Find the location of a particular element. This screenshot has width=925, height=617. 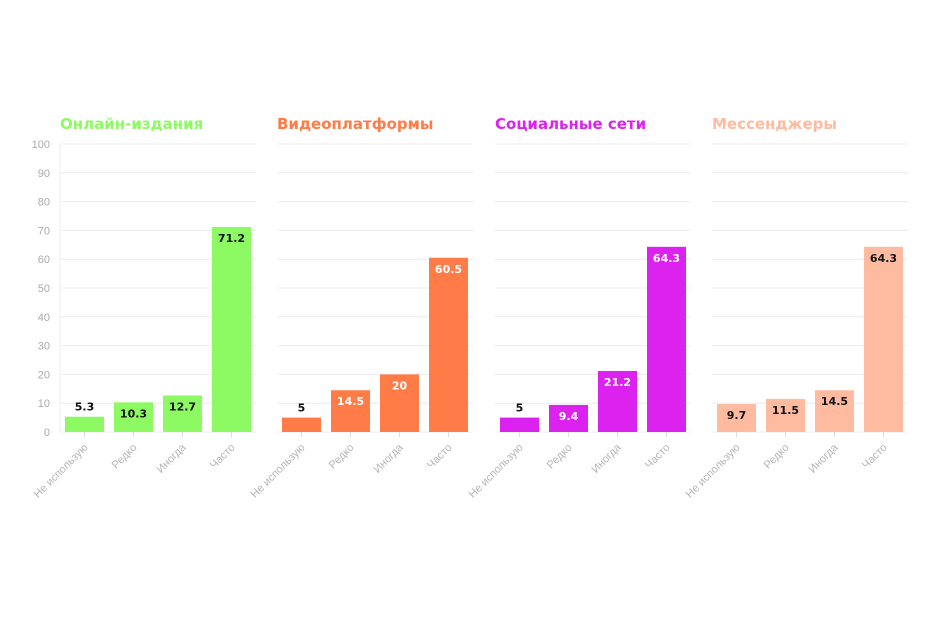

data-label: 9.7 is located at coordinates (737, 415).